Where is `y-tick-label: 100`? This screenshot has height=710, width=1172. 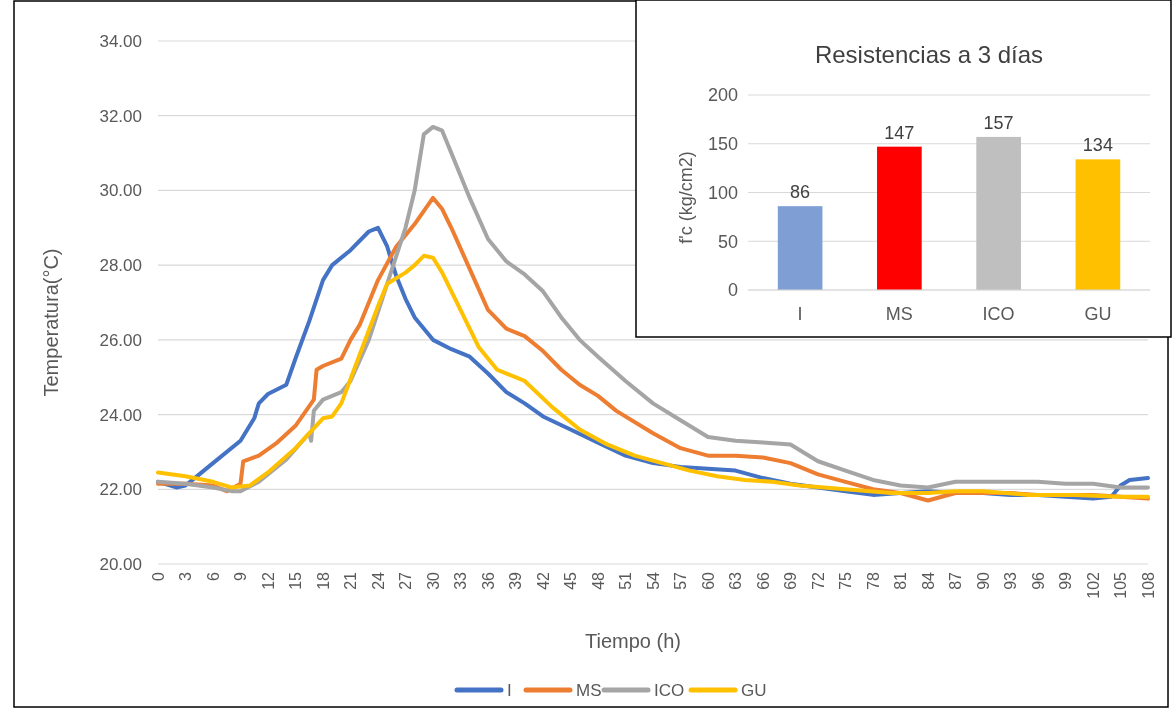
y-tick-label: 100 is located at coordinates (722, 192).